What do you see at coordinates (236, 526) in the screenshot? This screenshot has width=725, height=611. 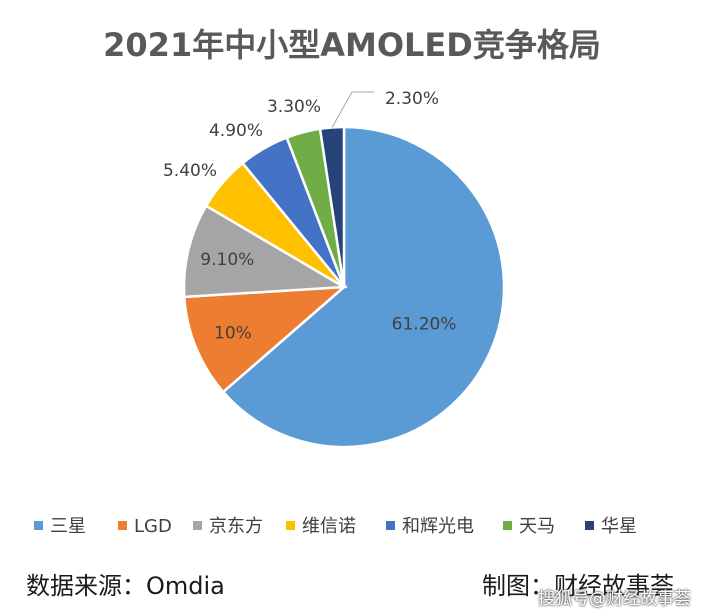 I see `legend-label-2: 京东方` at bounding box center [236, 526].